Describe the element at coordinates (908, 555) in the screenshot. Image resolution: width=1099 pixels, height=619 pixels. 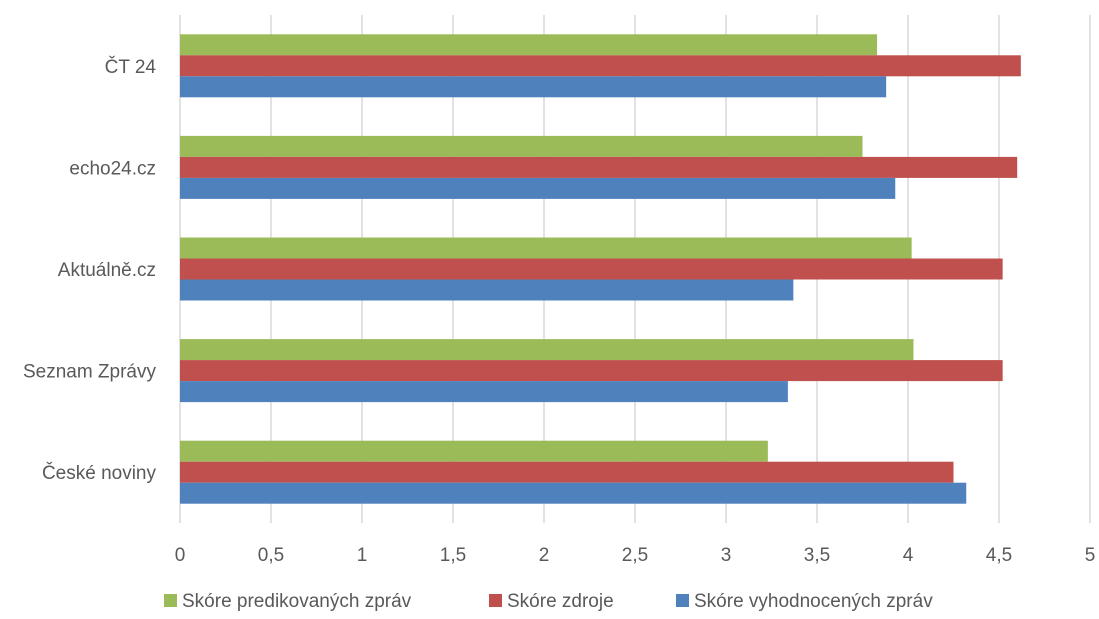
I see `x-tick-label: 4` at that location.